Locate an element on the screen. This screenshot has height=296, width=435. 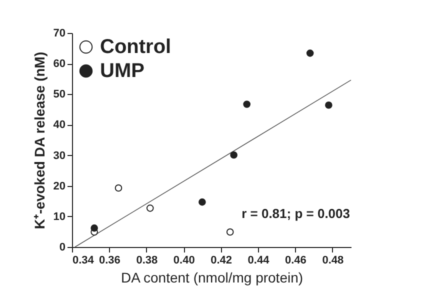
y-tick-label: 40 is located at coordinates (59, 125).